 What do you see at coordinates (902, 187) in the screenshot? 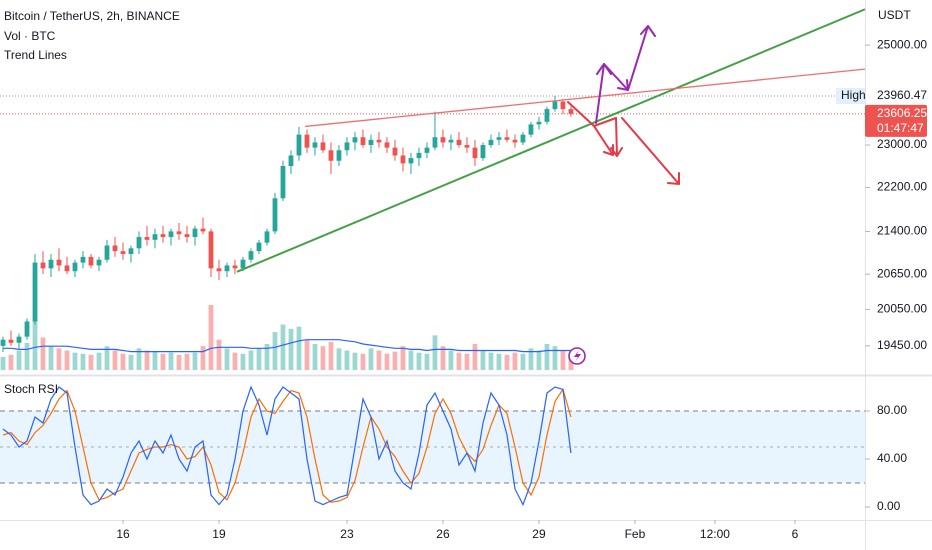
I see `y-tick-label: 22200.00` at bounding box center [902, 187].